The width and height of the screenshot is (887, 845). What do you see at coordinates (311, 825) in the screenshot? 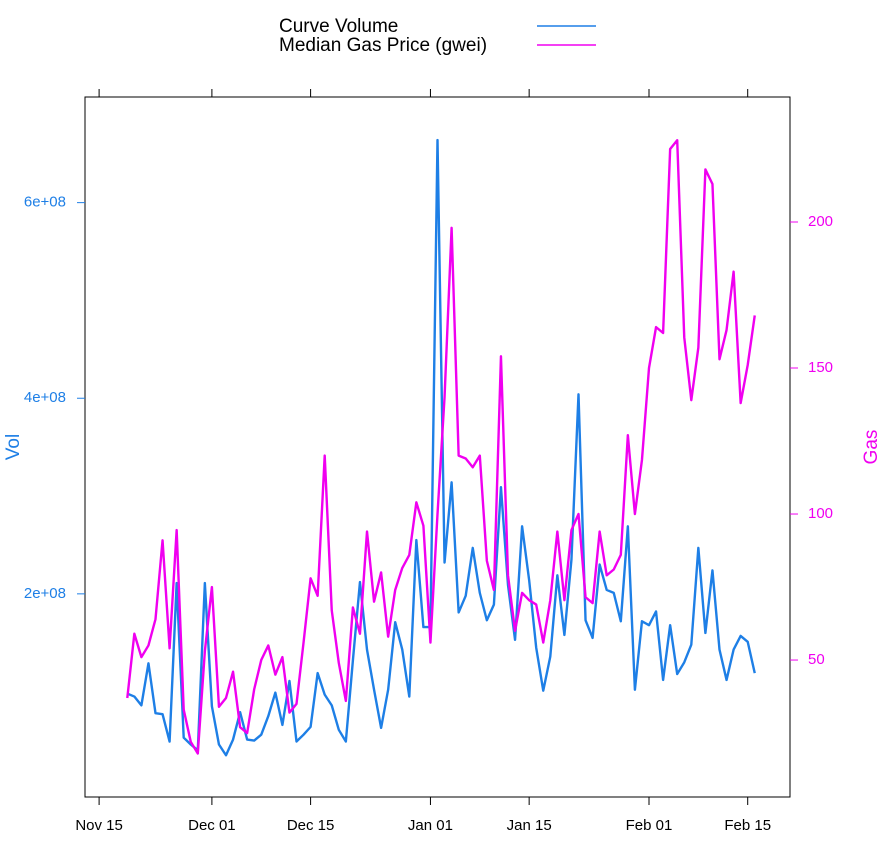
I see `x-tick-label: Dec 15` at bounding box center [311, 825].